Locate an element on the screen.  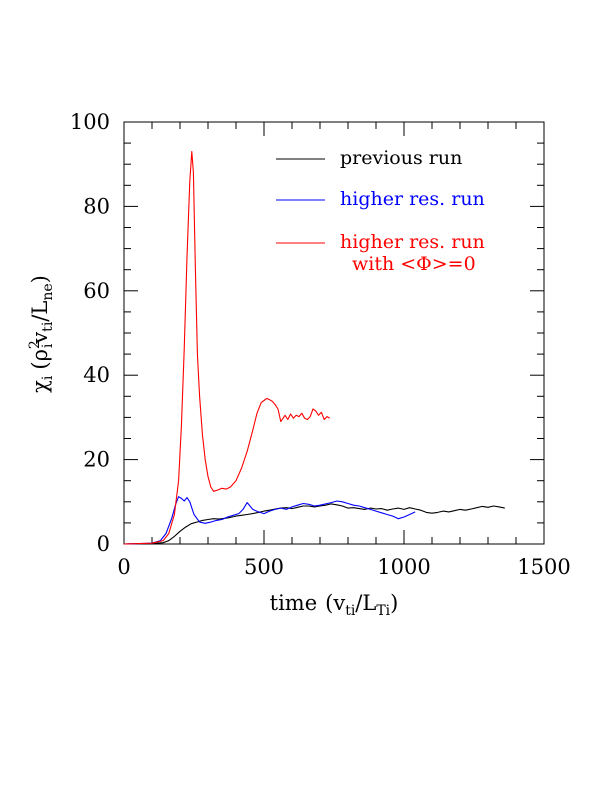
legend-label-line2: with <Φ>=0 is located at coordinates (414, 264).